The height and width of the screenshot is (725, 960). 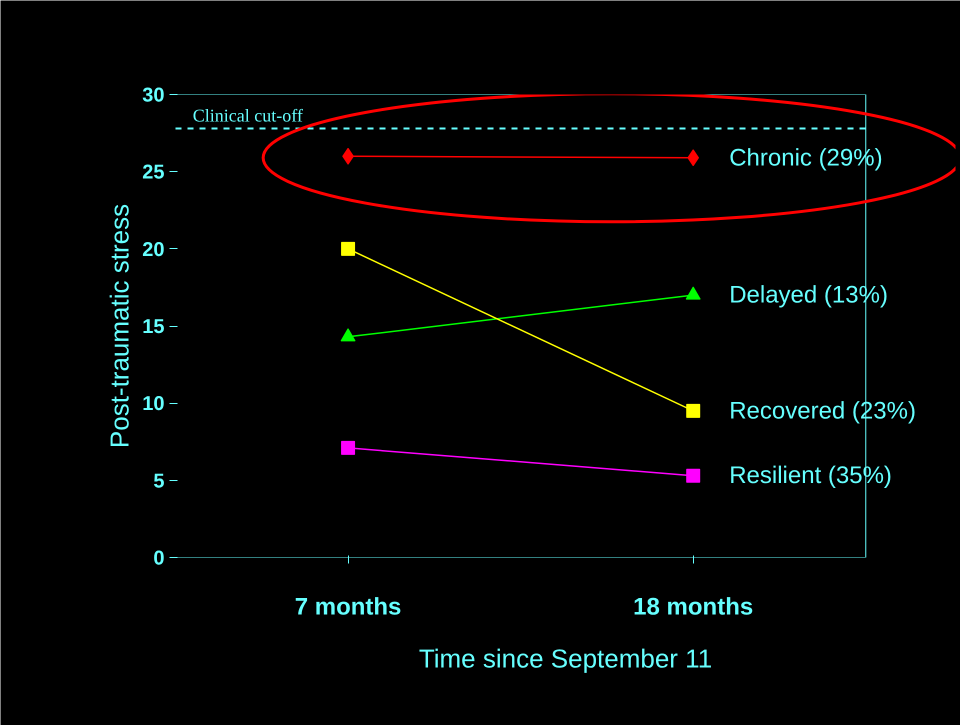 I want to click on y-axis-title: Post-traumatic stress, so click(x=119, y=326).